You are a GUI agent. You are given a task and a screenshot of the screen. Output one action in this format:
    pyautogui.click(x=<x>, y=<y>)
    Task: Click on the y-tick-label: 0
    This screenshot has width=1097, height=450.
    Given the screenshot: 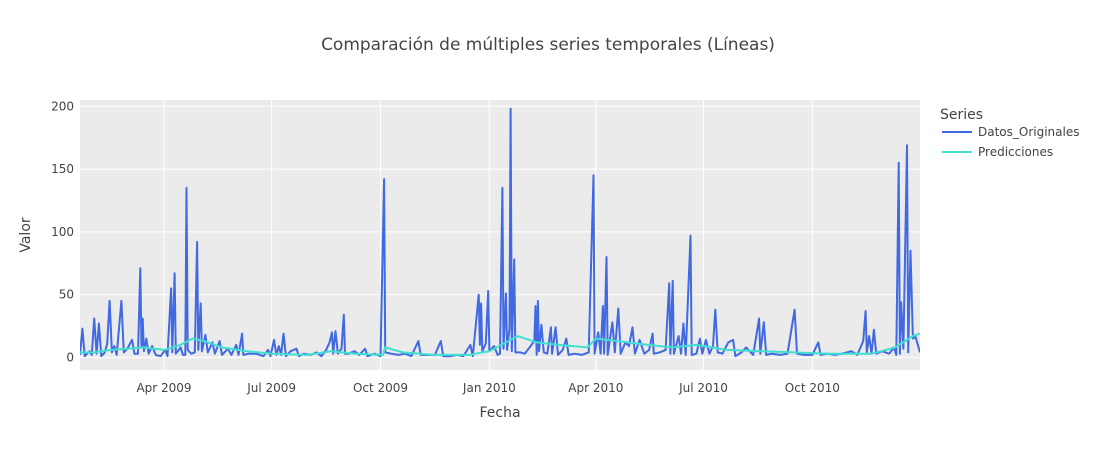 What is the action you would take?
    pyautogui.click(x=70, y=357)
    